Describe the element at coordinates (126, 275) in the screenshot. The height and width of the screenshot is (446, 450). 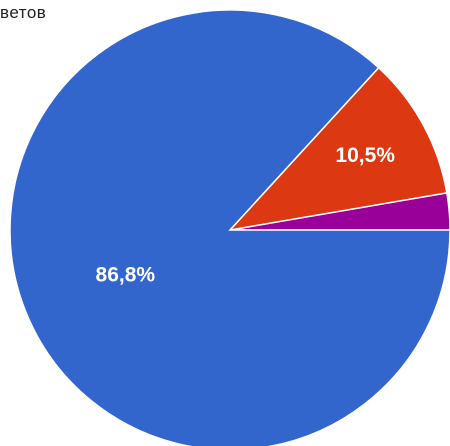
I see `slice-label: 86,8%` at that location.